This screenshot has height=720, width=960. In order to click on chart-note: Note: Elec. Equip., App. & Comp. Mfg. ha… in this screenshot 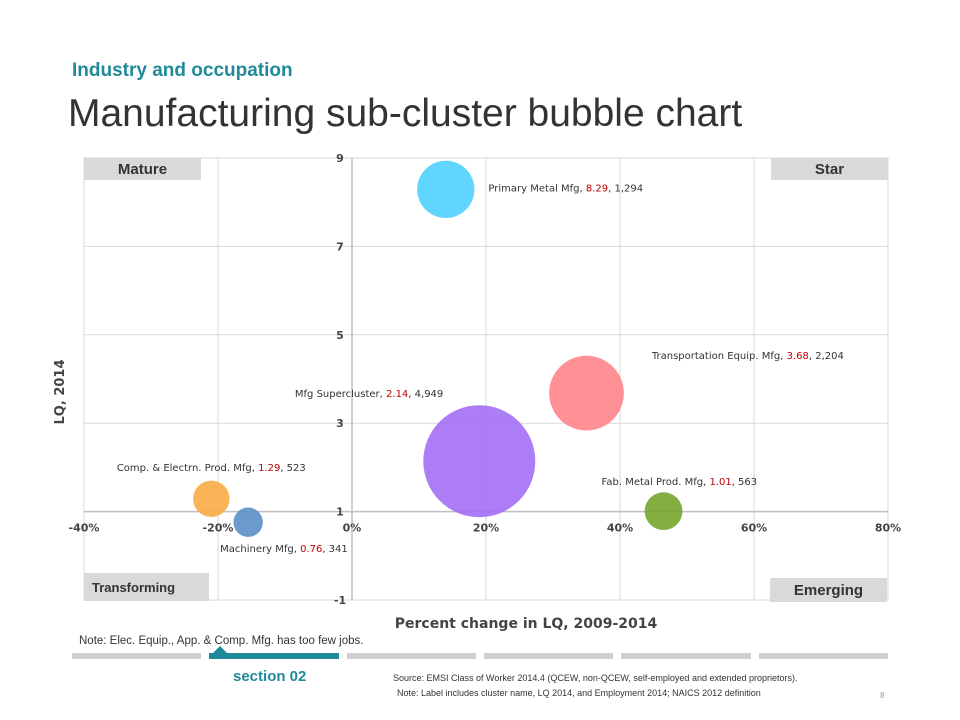, I will do `click(221, 641)`.